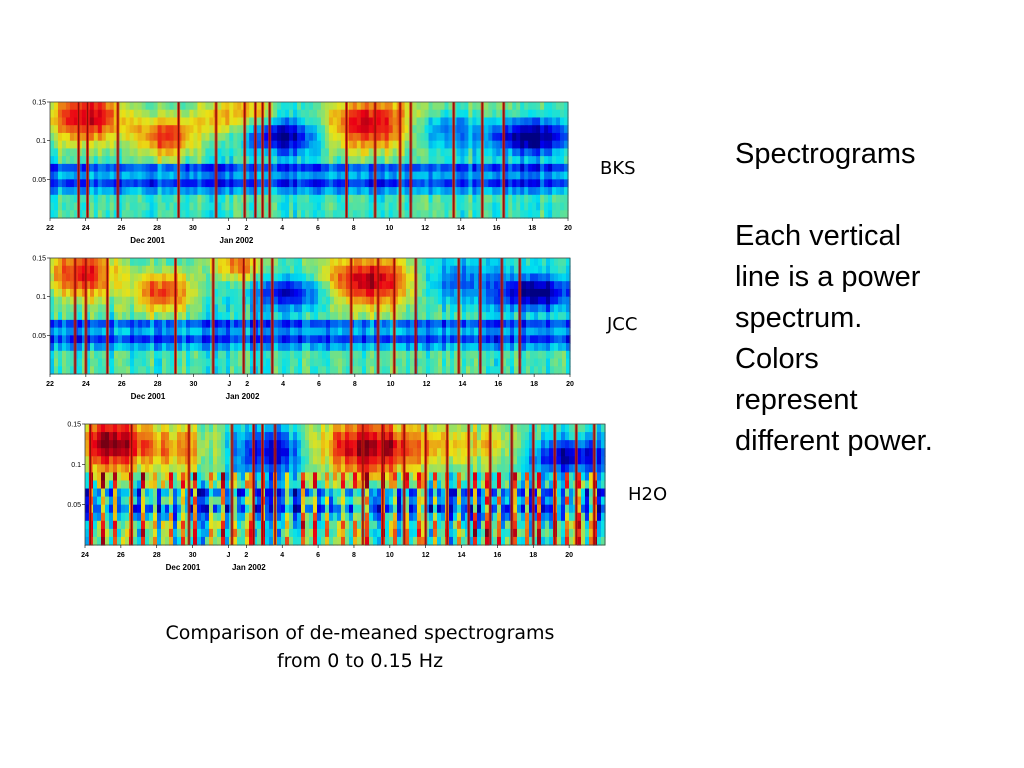 The height and width of the screenshot is (768, 1024). What do you see at coordinates (175, 316) in the screenshot?
I see `power-spike-core` at bounding box center [175, 316].